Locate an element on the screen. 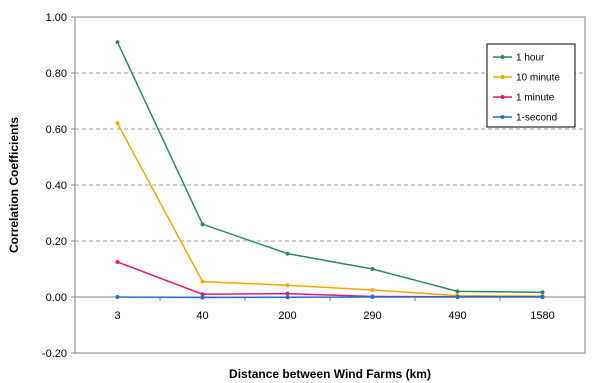  y-tick-label: 0.80 is located at coordinates (56, 74).